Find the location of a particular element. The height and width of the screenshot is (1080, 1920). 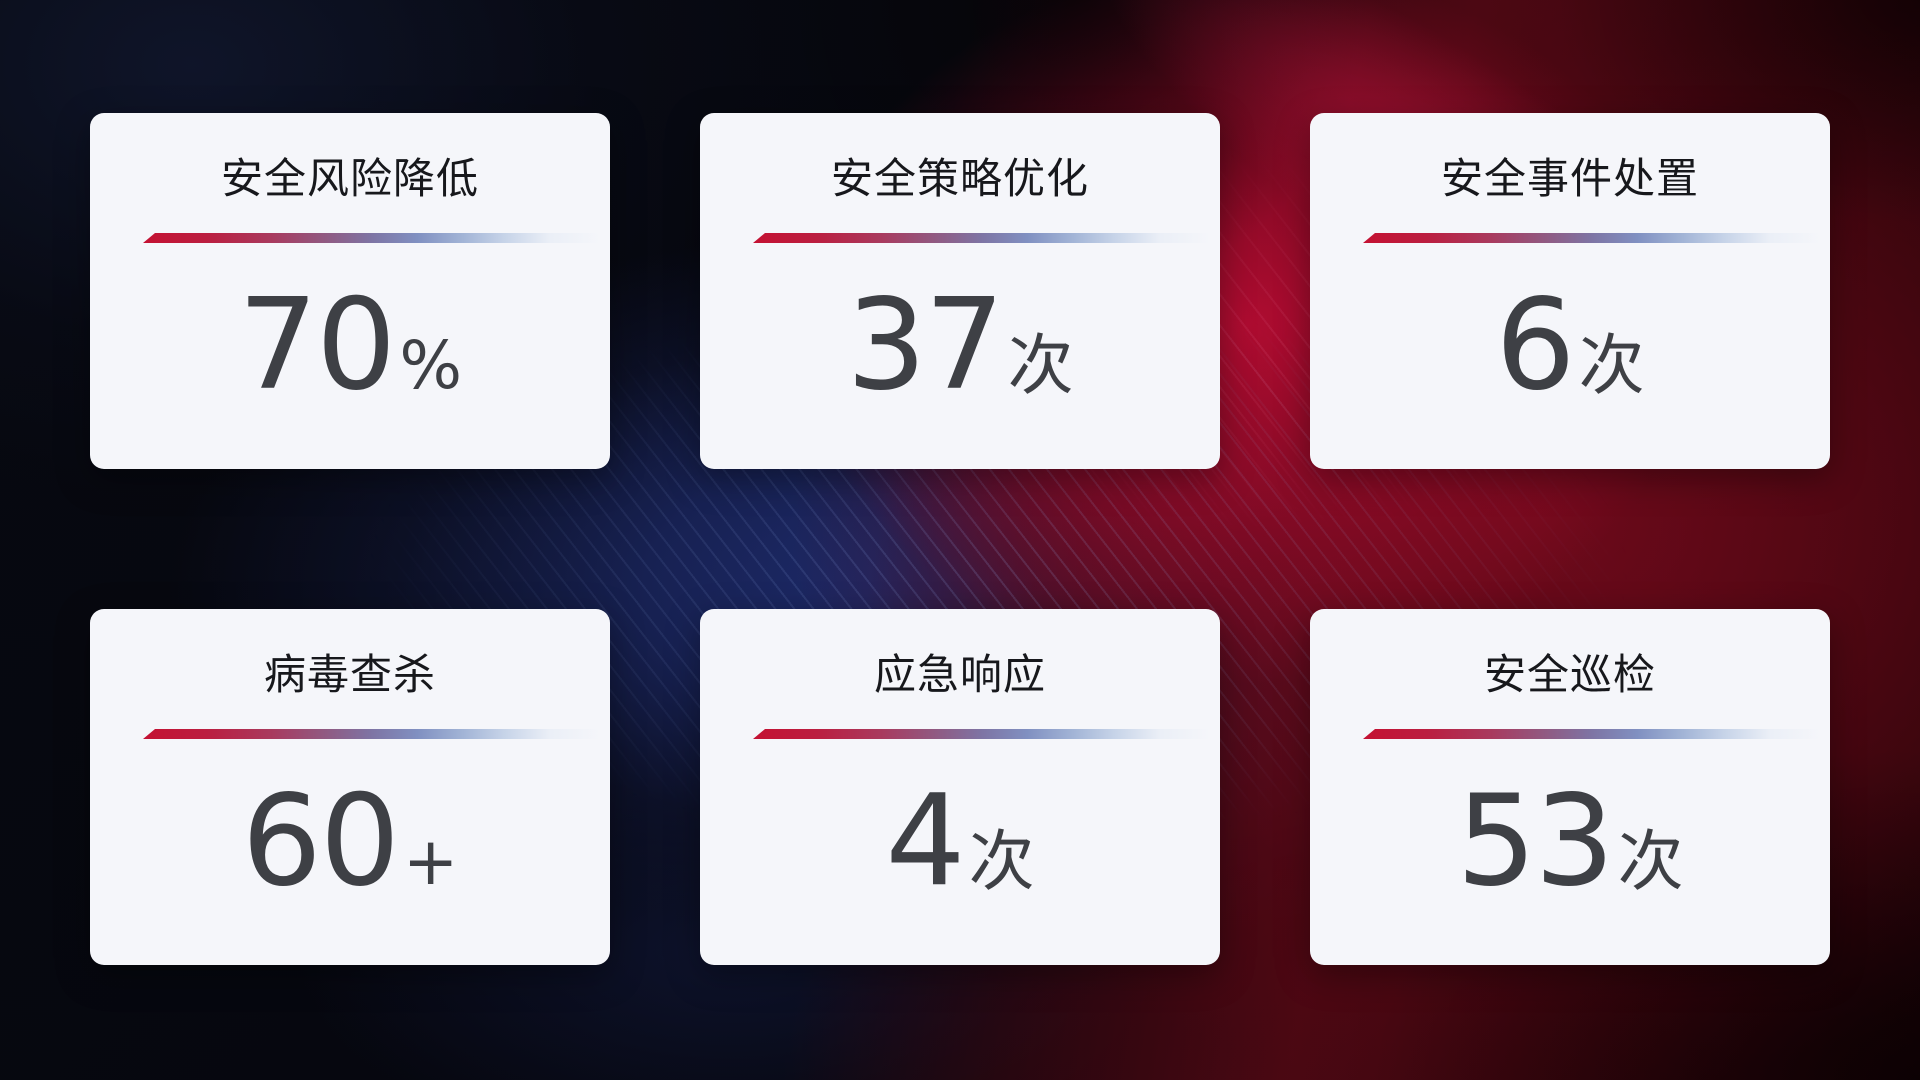

stat-number: 60 is located at coordinates (320, 840).